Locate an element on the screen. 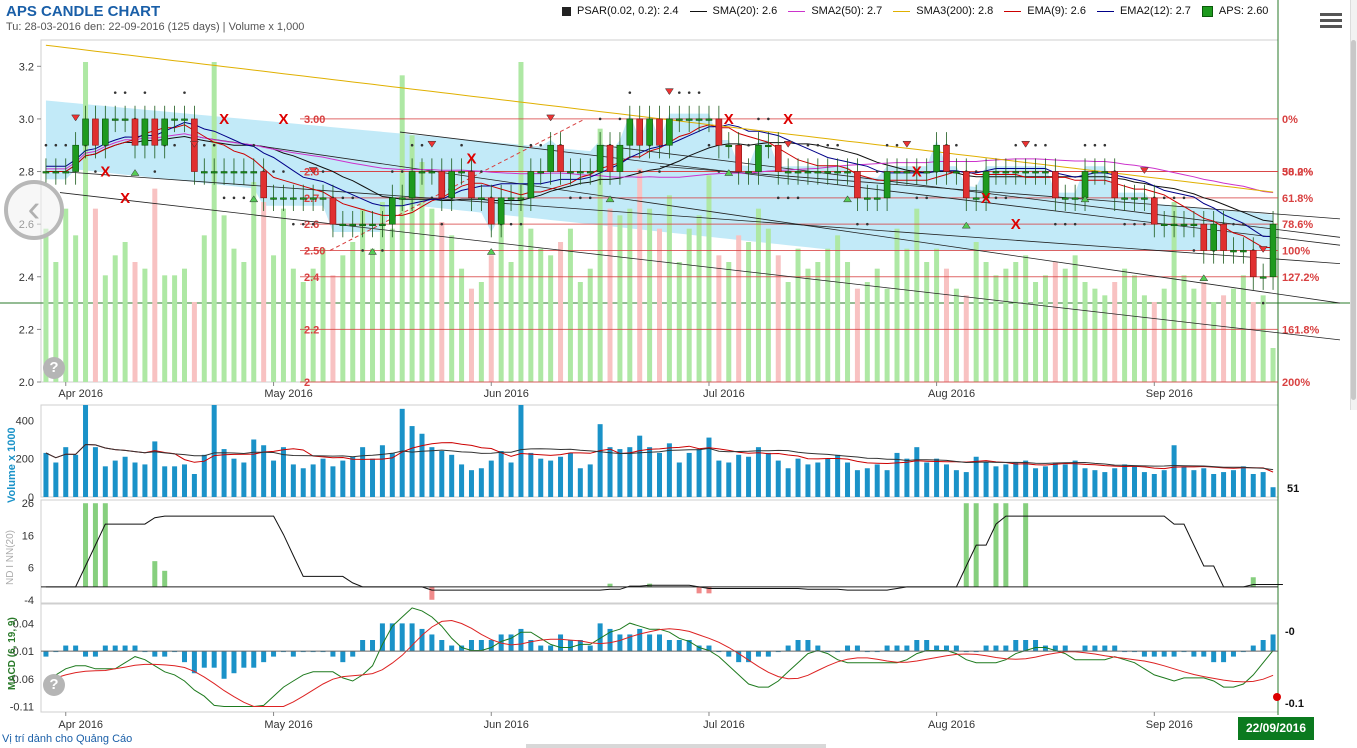 This screenshot has height=748, width=1357. fib-label: 61.8% is located at coordinates (1297, 199).